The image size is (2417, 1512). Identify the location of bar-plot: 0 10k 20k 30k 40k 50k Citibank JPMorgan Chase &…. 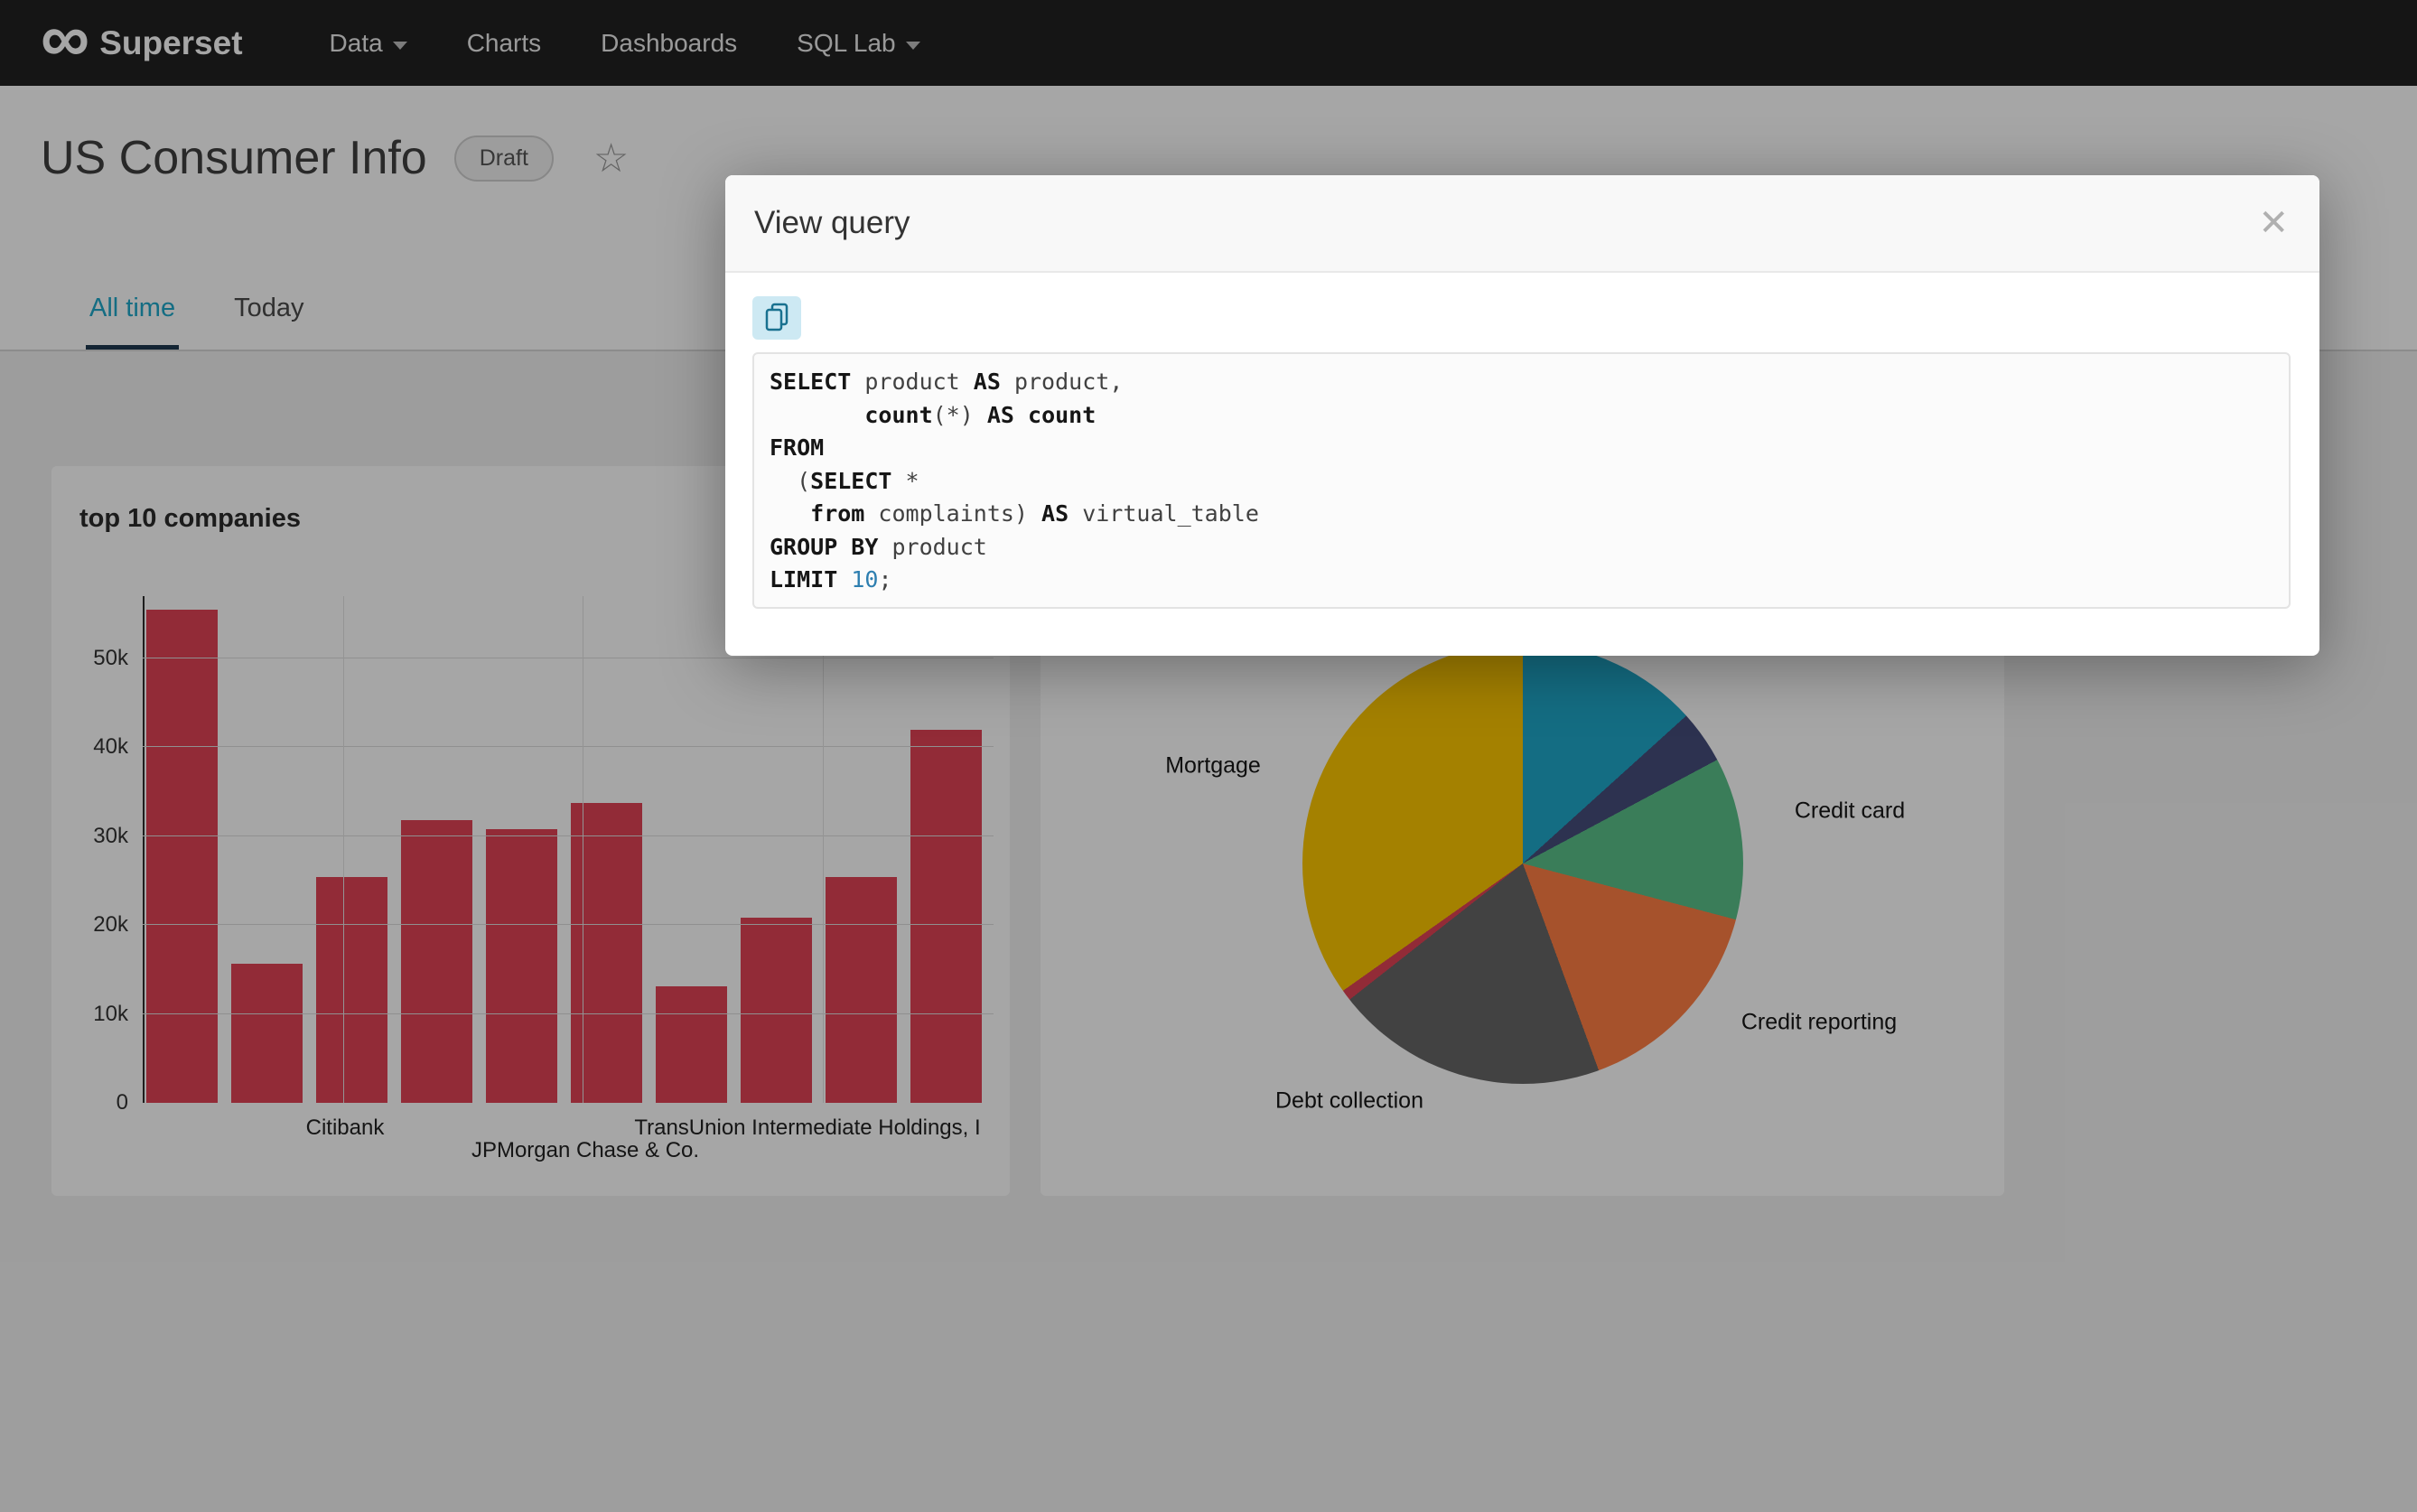
(544, 879).